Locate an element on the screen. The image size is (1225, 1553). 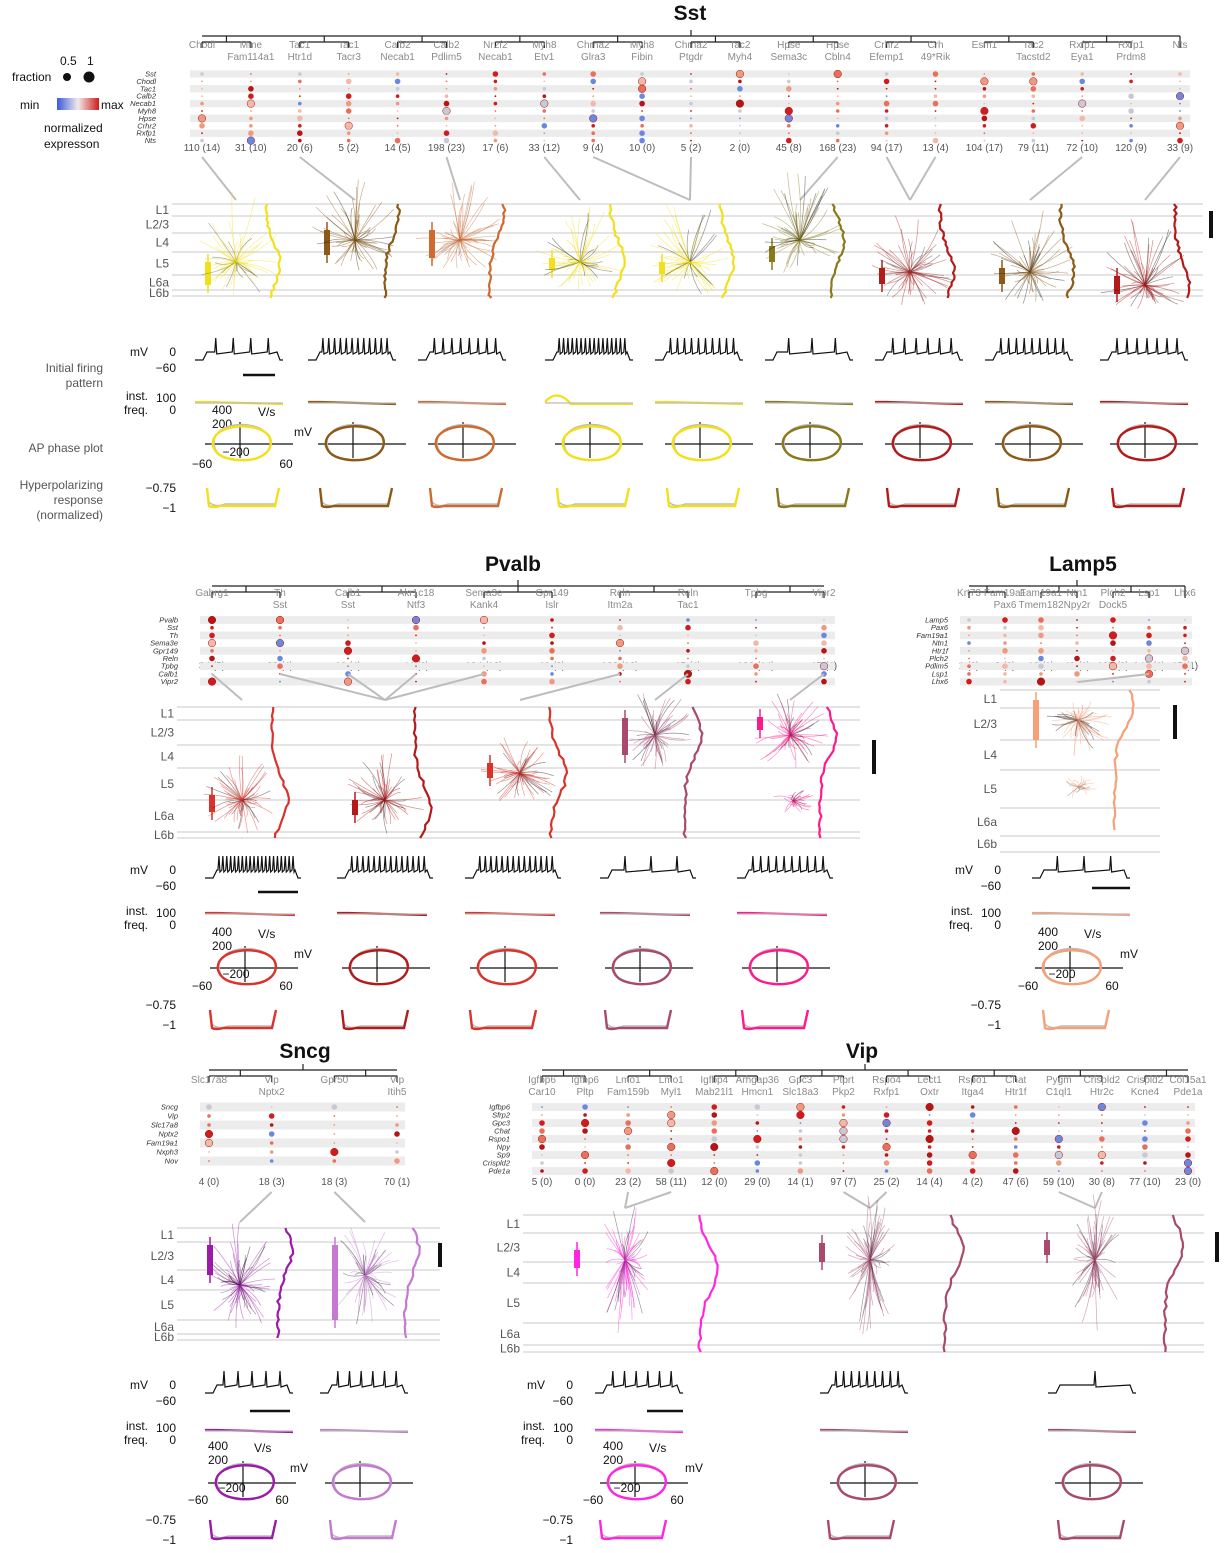
vip-p400-label: 400 is located at coordinates (613, 1446).